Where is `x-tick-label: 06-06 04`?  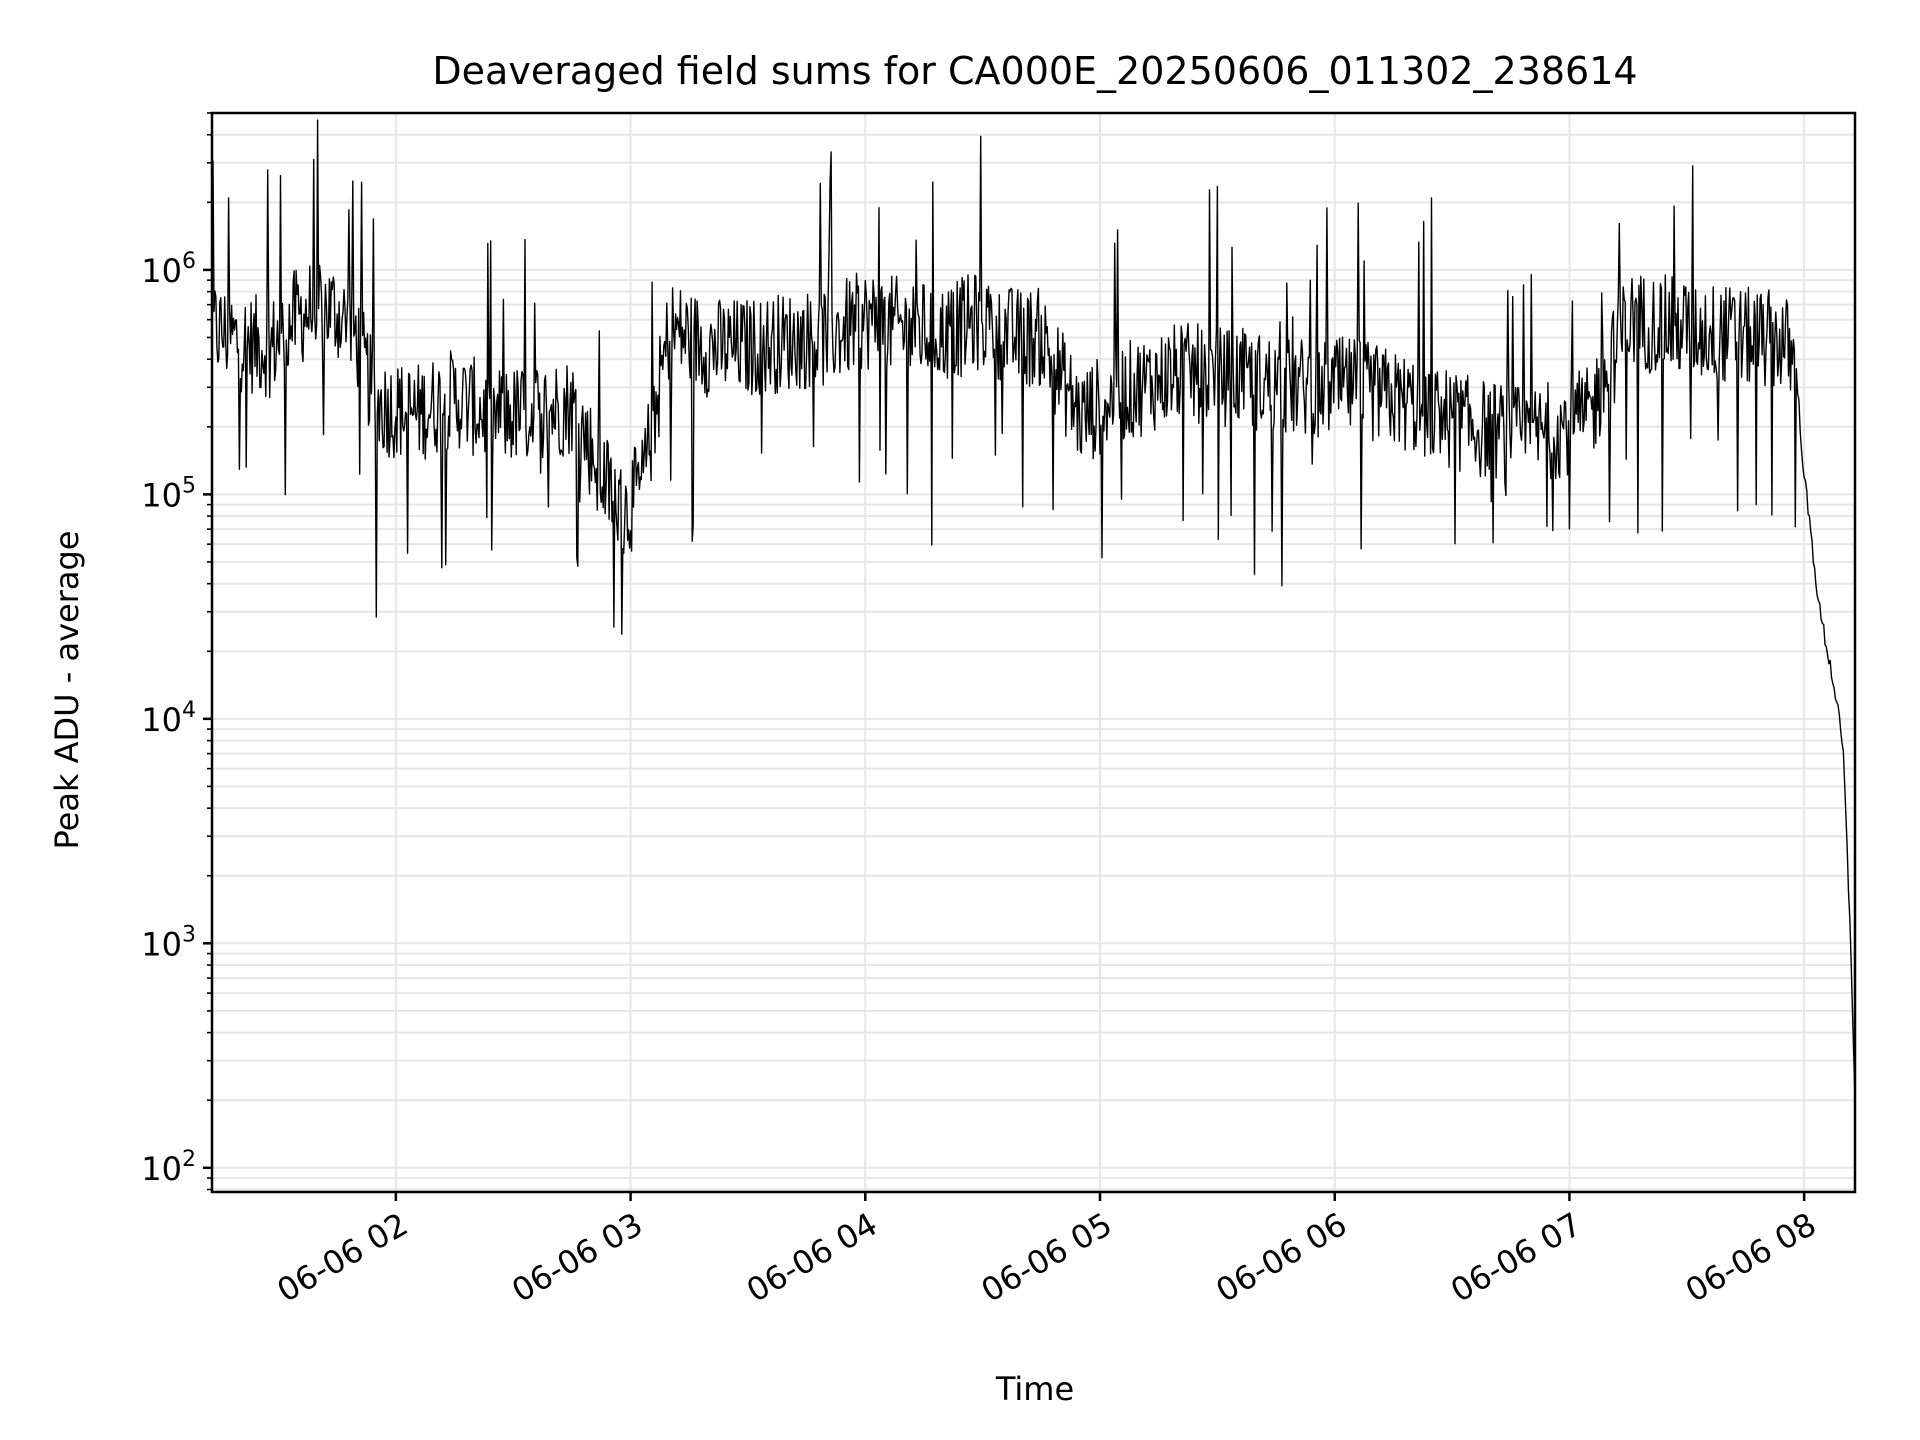 x-tick-label: 06-06 04 is located at coordinates (812, 1257).